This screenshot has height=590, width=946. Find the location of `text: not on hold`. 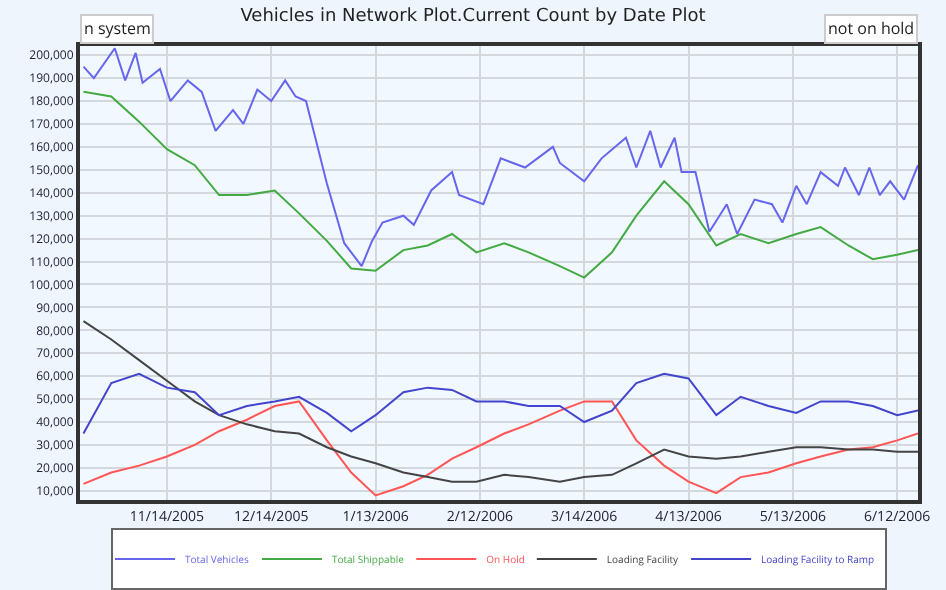

text: not on hold is located at coordinates (871, 29).